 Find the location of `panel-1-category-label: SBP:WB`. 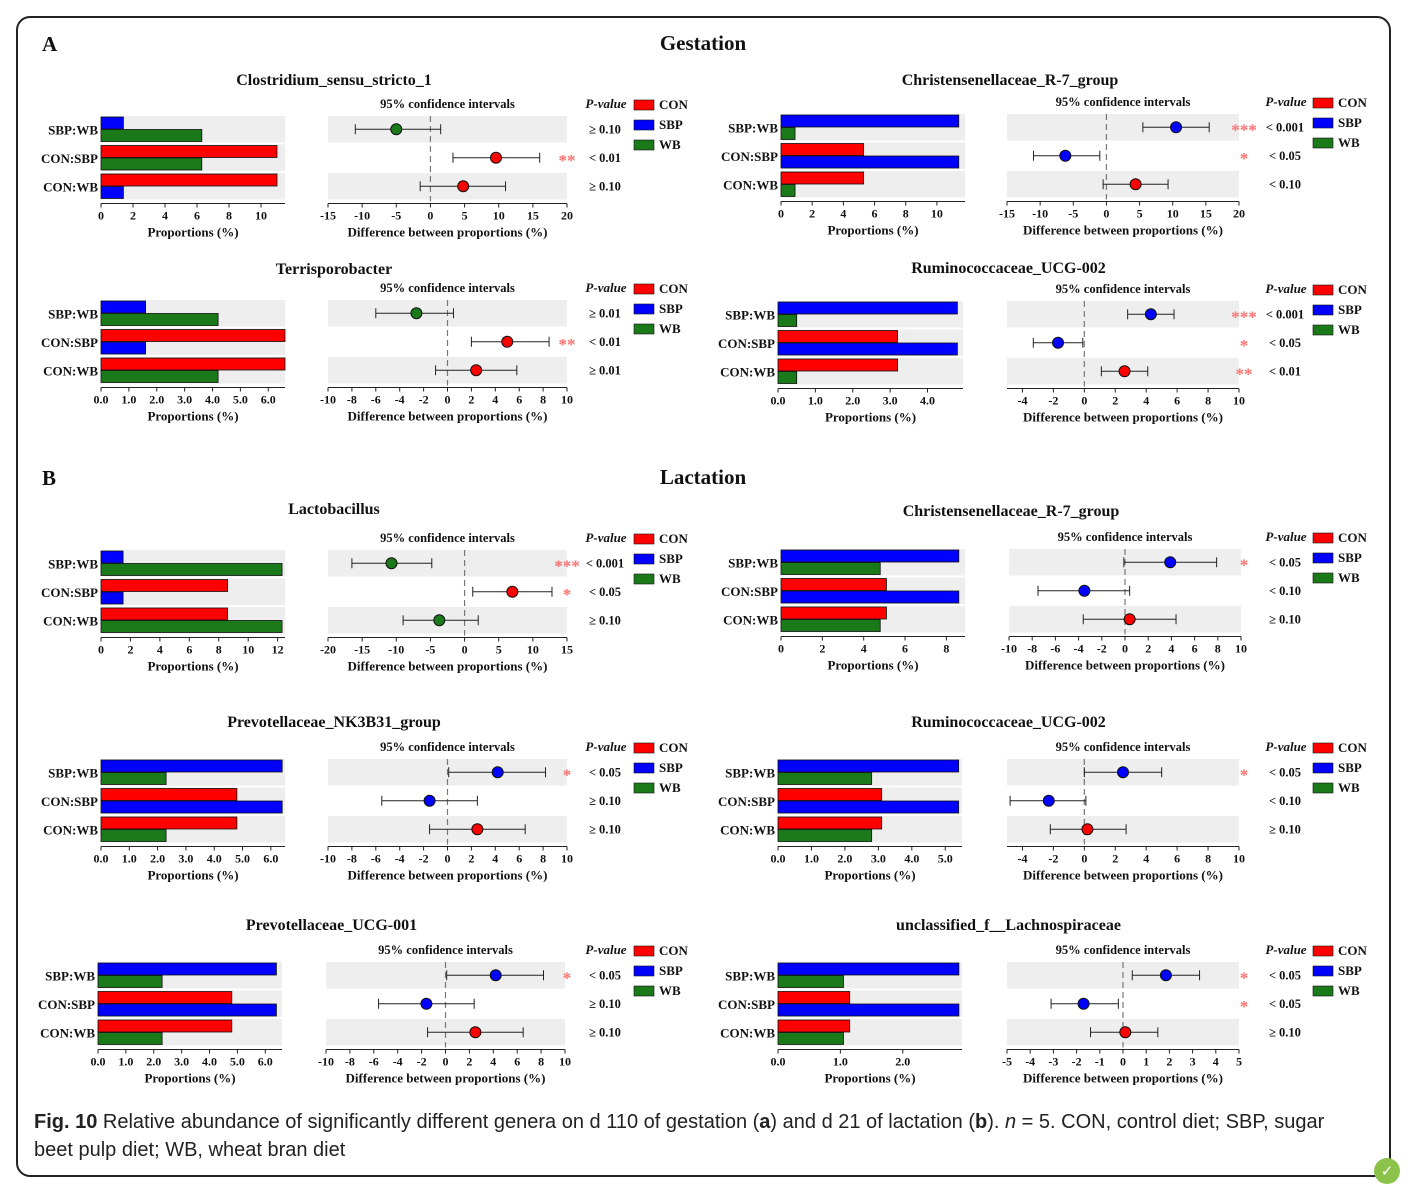

panel-1-category-label: SBP:WB is located at coordinates (73, 129).